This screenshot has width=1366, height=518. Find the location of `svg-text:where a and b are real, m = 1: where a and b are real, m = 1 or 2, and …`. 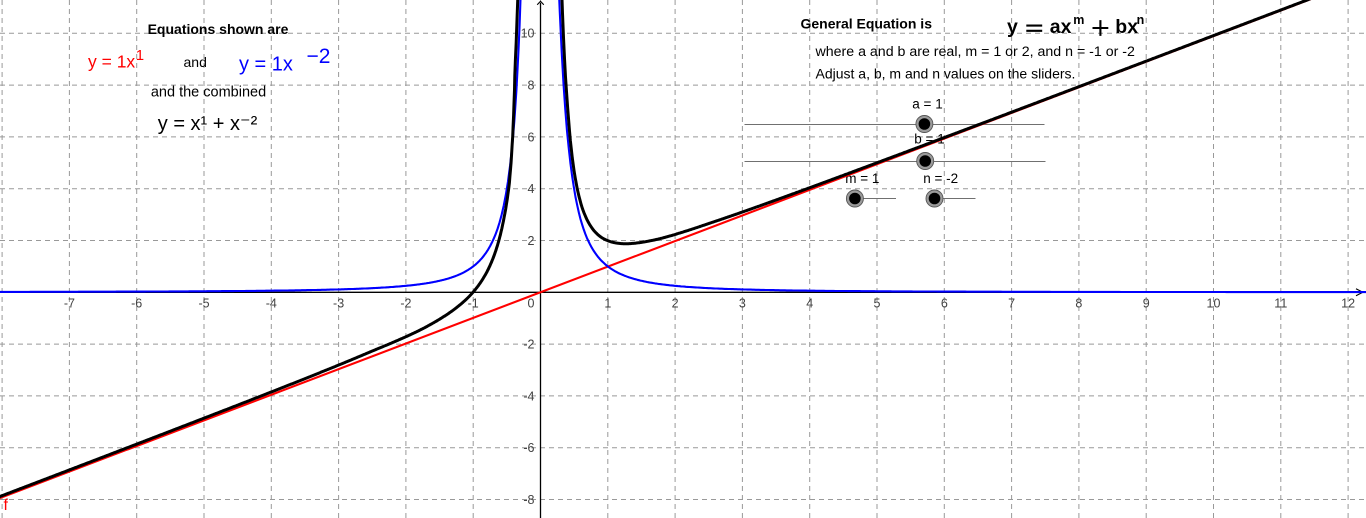

svg-text:where a and b are real, m = 1: where a and b are real, m = 1 or 2, and … is located at coordinates (975, 52).